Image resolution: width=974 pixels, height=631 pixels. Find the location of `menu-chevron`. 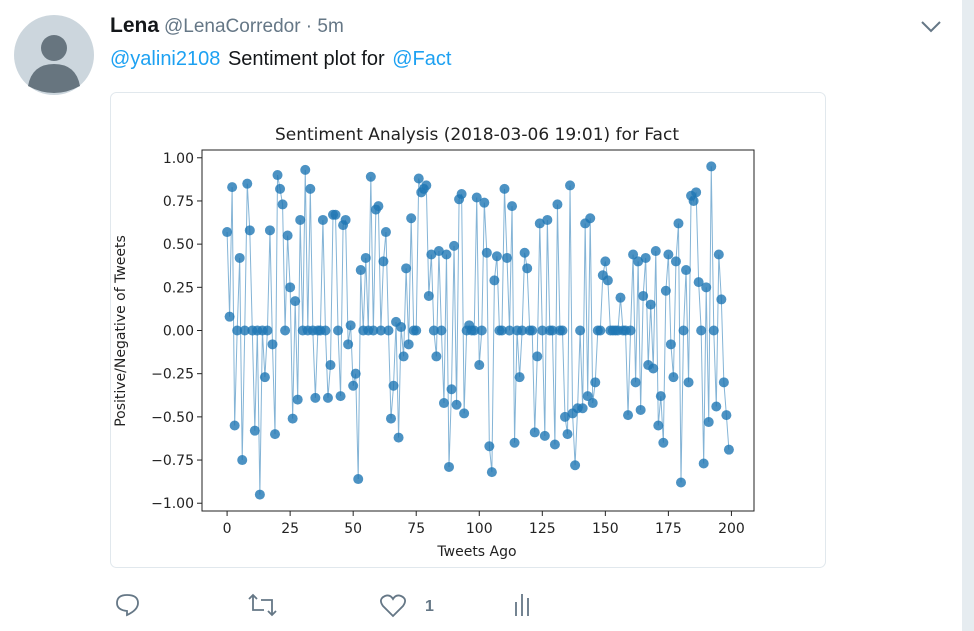

menu-chevron is located at coordinates (931, 27).